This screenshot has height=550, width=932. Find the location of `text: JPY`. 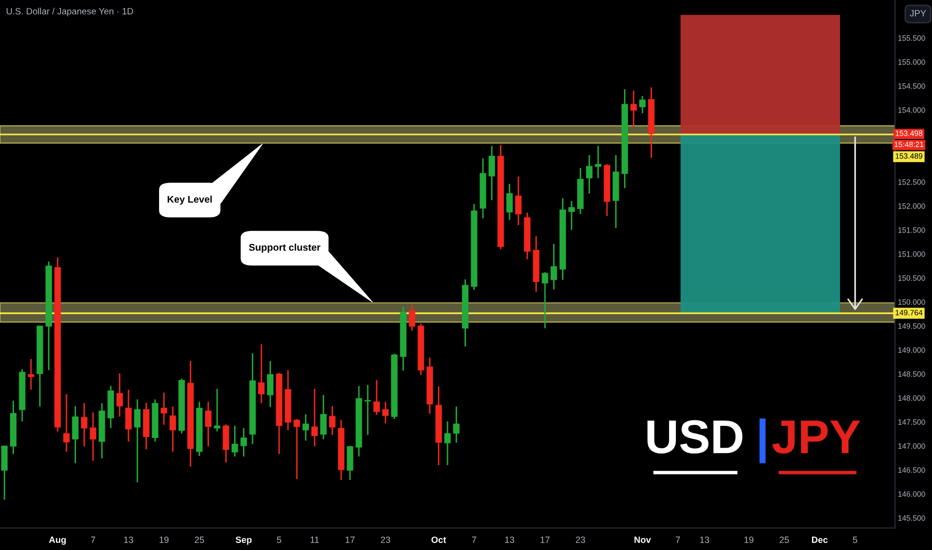

text: JPY is located at coordinates (918, 13).